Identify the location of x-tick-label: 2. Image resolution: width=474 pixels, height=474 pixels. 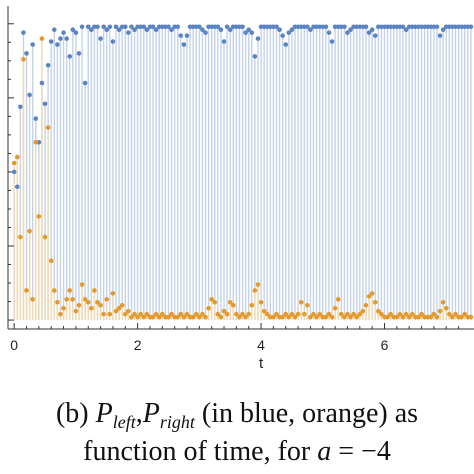
(138, 345).